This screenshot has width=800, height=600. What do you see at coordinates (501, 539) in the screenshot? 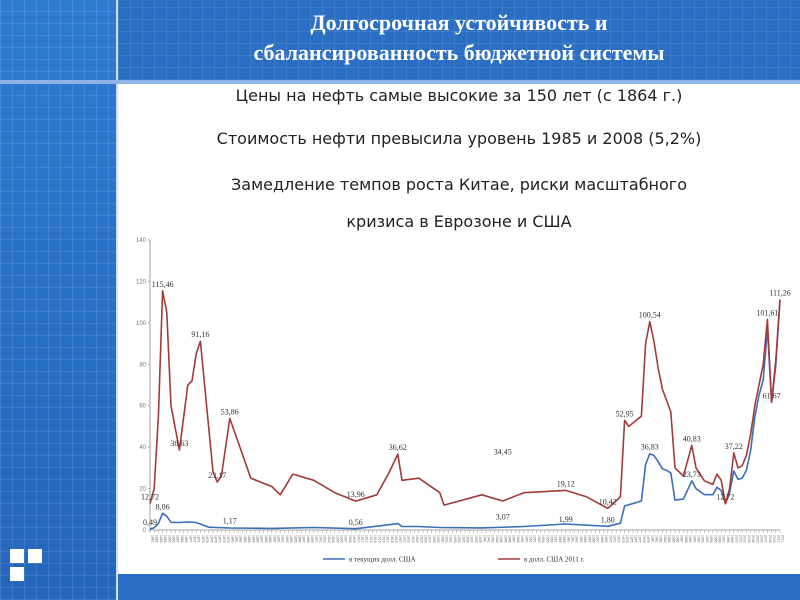
I see `x-tick-label: 1944` at bounding box center [501, 539].